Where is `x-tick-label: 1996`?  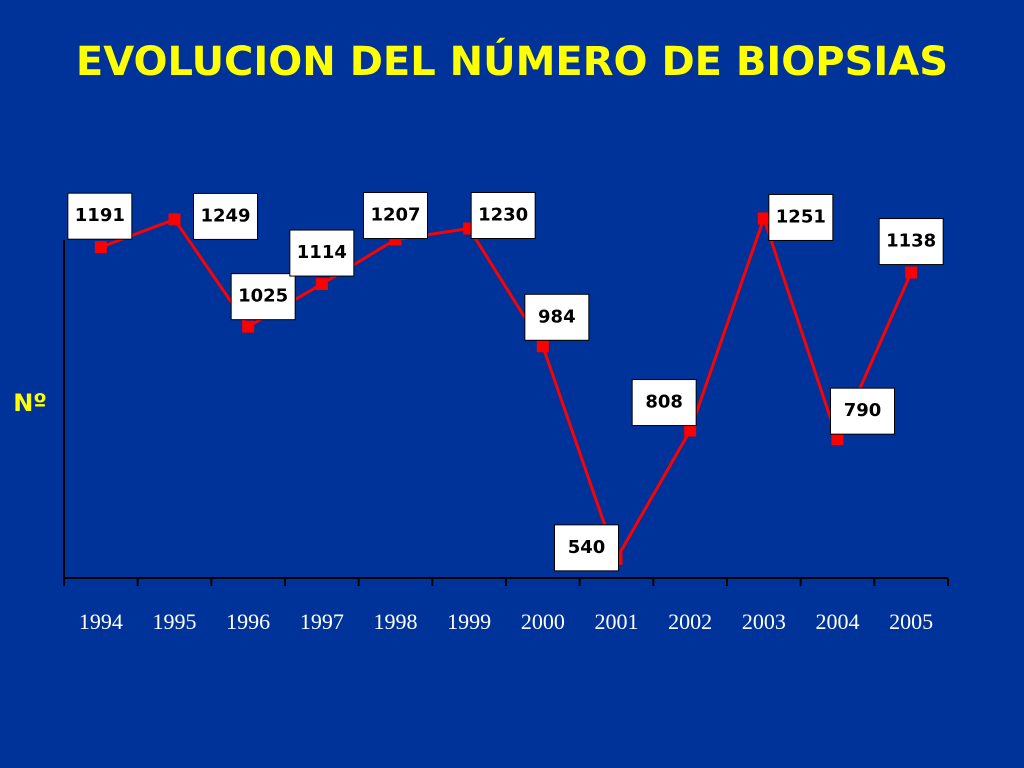
x-tick-label: 1996 is located at coordinates (248, 621).